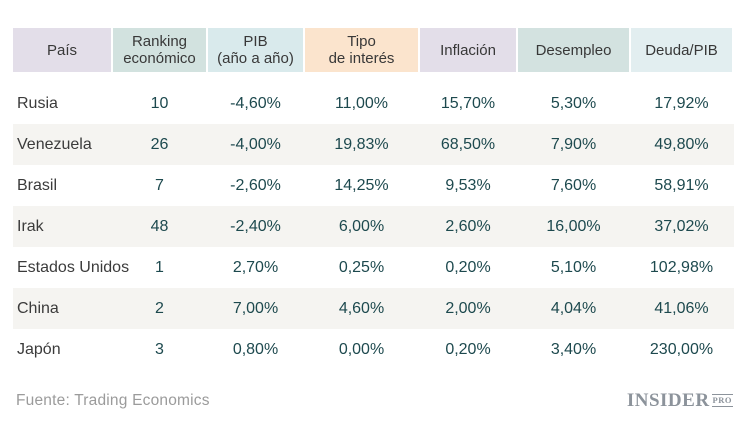  Describe the element at coordinates (573, 50) in the screenshot. I see `column-header-desempleo: Desempleo` at that location.